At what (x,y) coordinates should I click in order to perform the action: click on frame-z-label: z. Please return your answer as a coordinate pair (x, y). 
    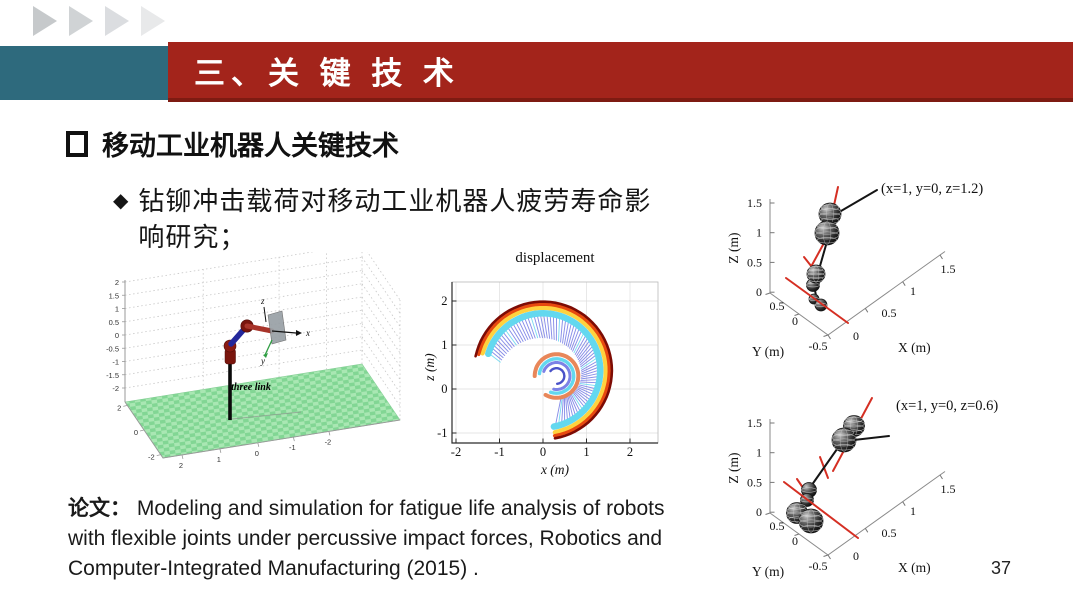
    Looking at the image, I should click on (262, 301).